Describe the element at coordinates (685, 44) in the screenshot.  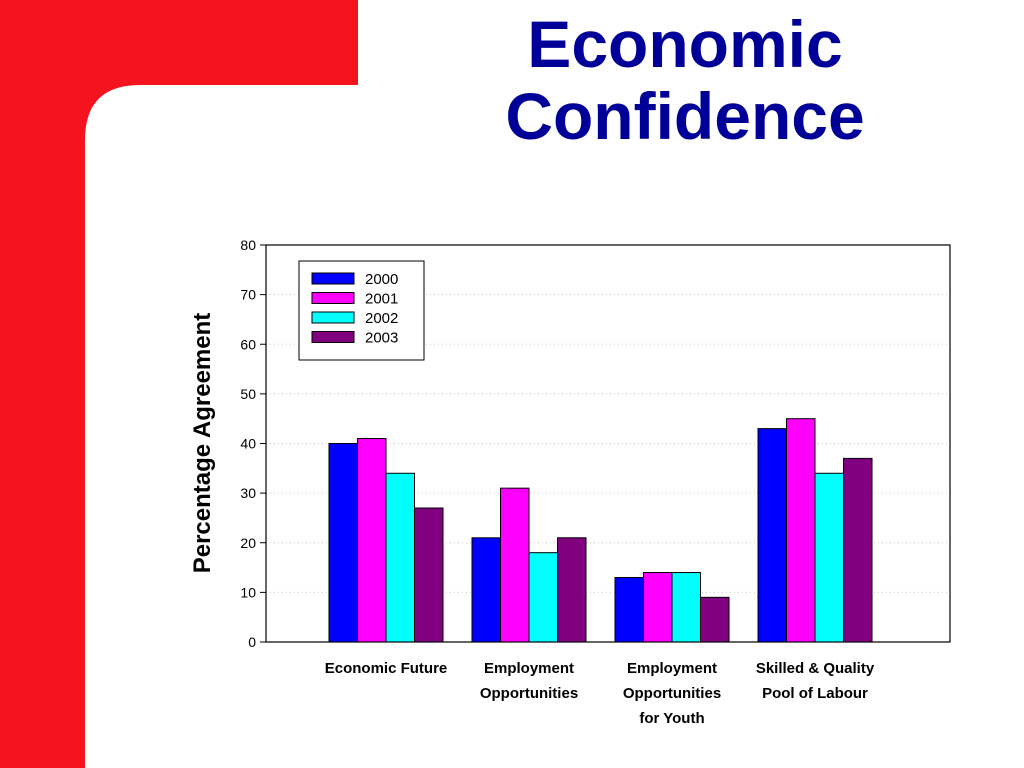
I see `slide-title-line-1: Economic` at that location.